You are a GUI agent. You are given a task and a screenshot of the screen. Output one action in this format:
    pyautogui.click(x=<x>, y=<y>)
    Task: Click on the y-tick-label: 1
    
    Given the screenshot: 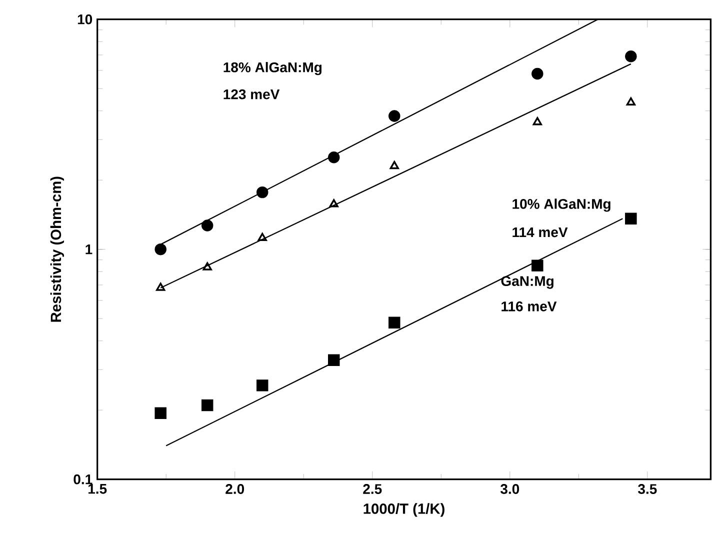 What is the action you would take?
    pyautogui.click(x=89, y=249)
    